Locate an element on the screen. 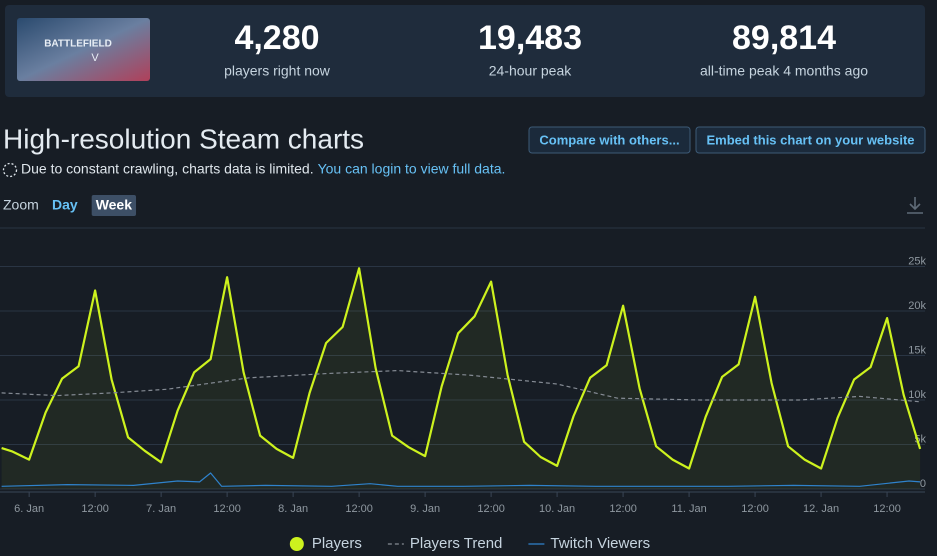 The image size is (937, 556). y-tick-label: 25k is located at coordinates (917, 261).